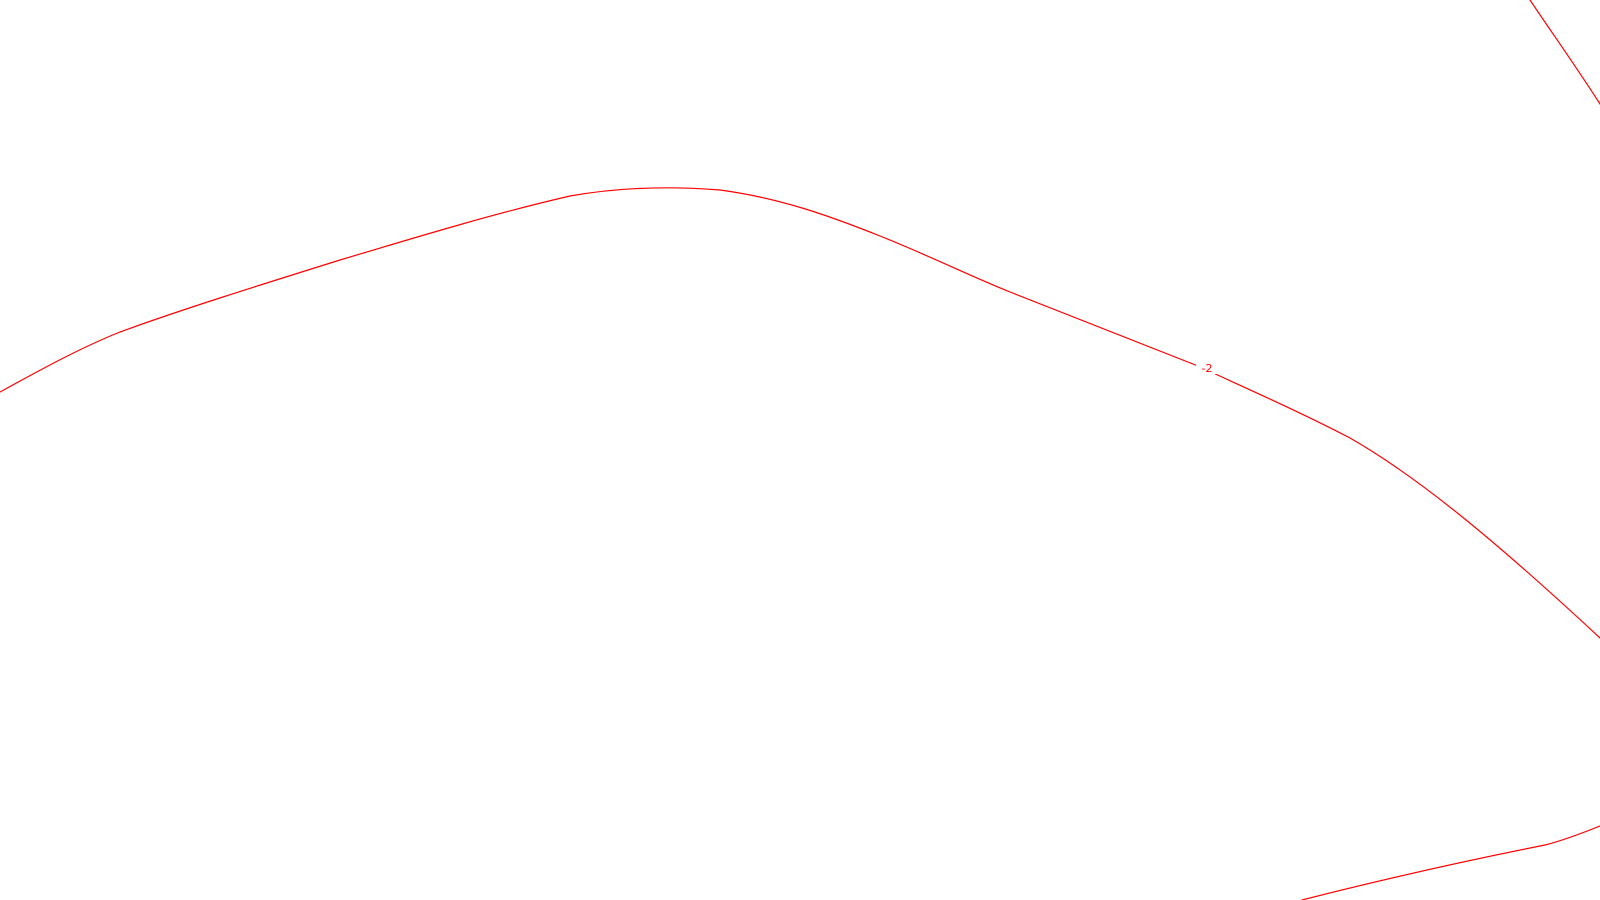 The width and height of the screenshot is (1600, 900). What do you see at coordinates (1450, 862) in the screenshot?
I see `contour-line-bottom-right` at bounding box center [1450, 862].